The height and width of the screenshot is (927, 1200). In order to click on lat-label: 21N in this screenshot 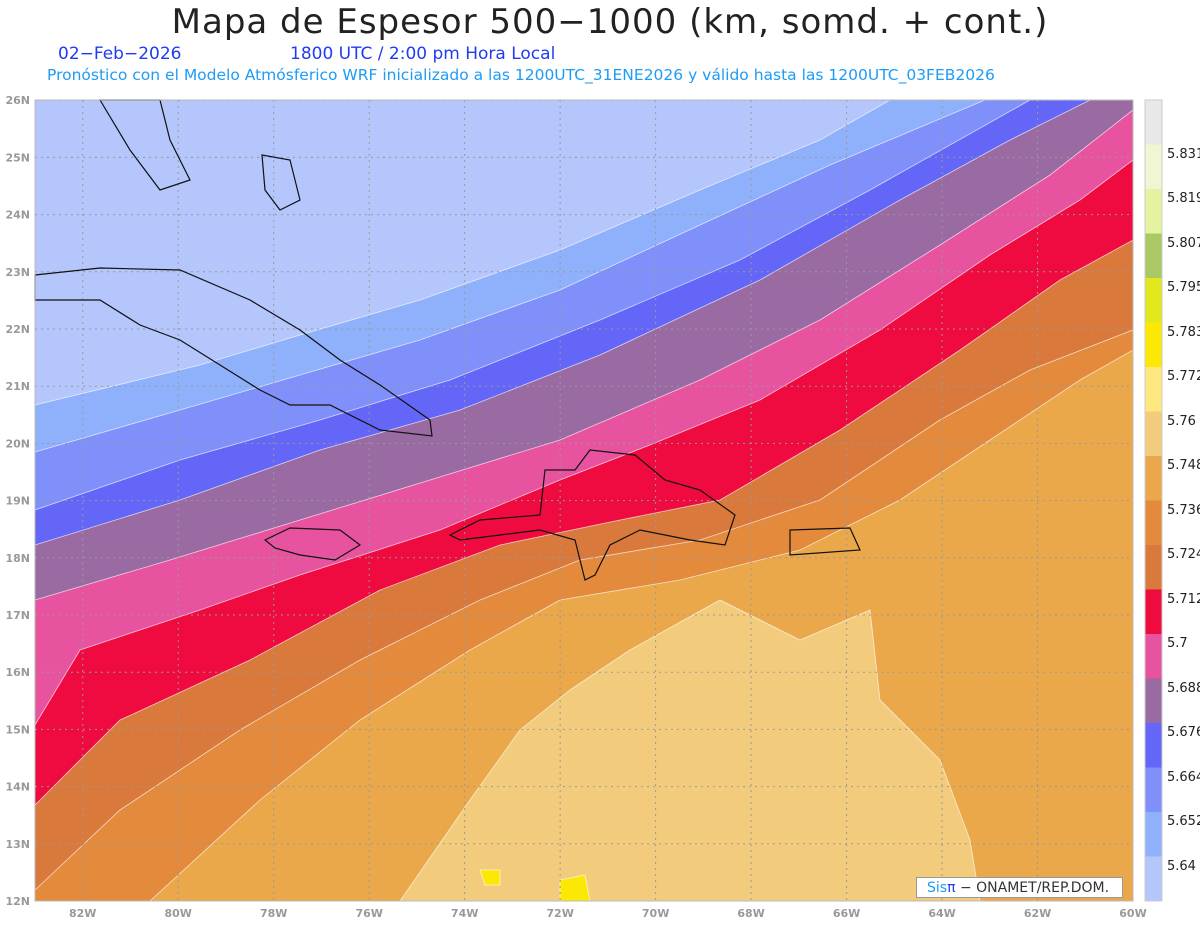, I will do `click(17, 386)`.